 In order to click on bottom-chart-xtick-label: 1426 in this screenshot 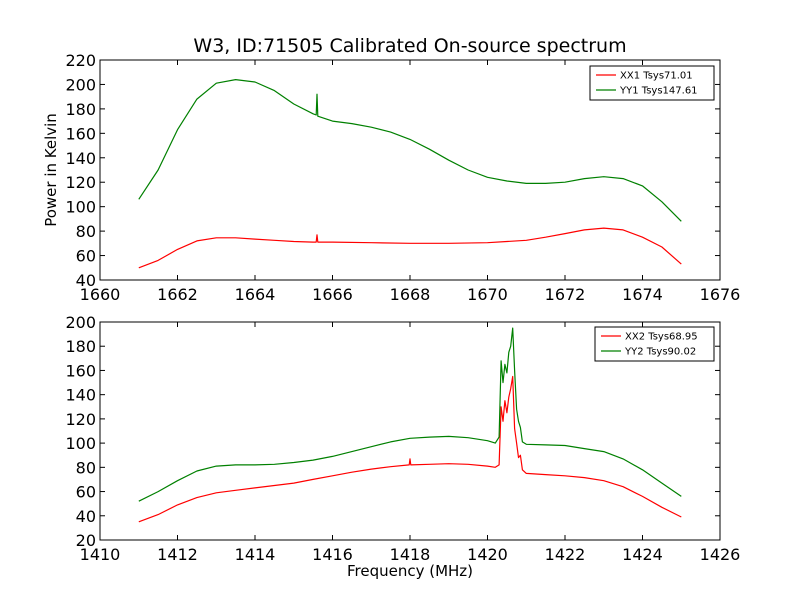, I will do `click(720, 554)`.